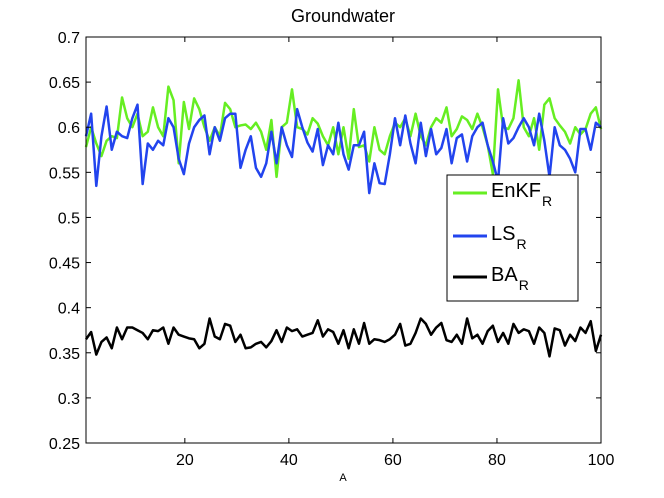  What do you see at coordinates (497, 460) in the screenshot?
I see `x-tick-label: 80` at bounding box center [497, 460].